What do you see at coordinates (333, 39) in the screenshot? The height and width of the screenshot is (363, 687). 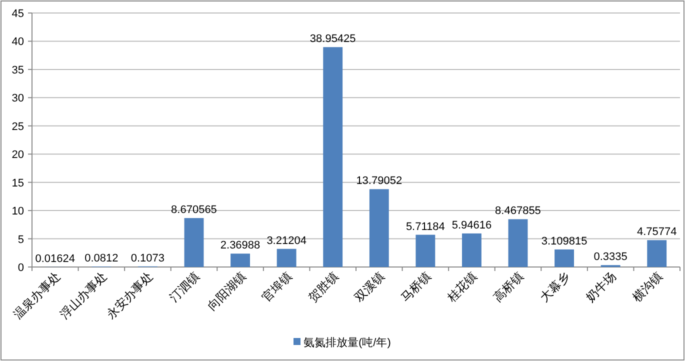 I see `data-label: 38.95425` at bounding box center [333, 39].